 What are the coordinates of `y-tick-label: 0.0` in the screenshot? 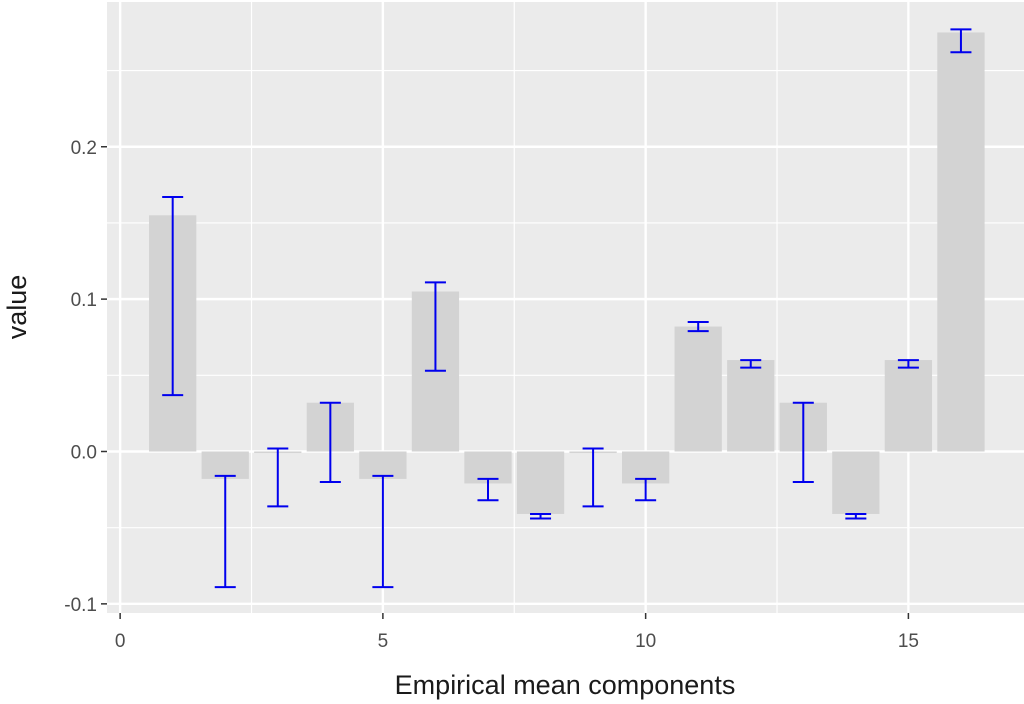 It's located at (84, 452).